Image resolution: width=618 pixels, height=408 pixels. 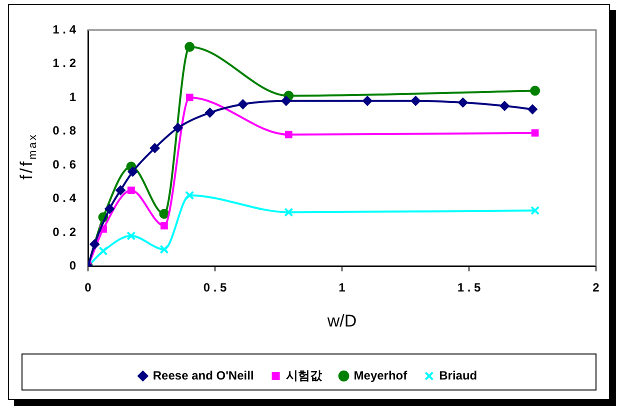 What do you see at coordinates (64, 231) in the screenshot?
I see `y-tick-label: 0 . 2` at bounding box center [64, 231].